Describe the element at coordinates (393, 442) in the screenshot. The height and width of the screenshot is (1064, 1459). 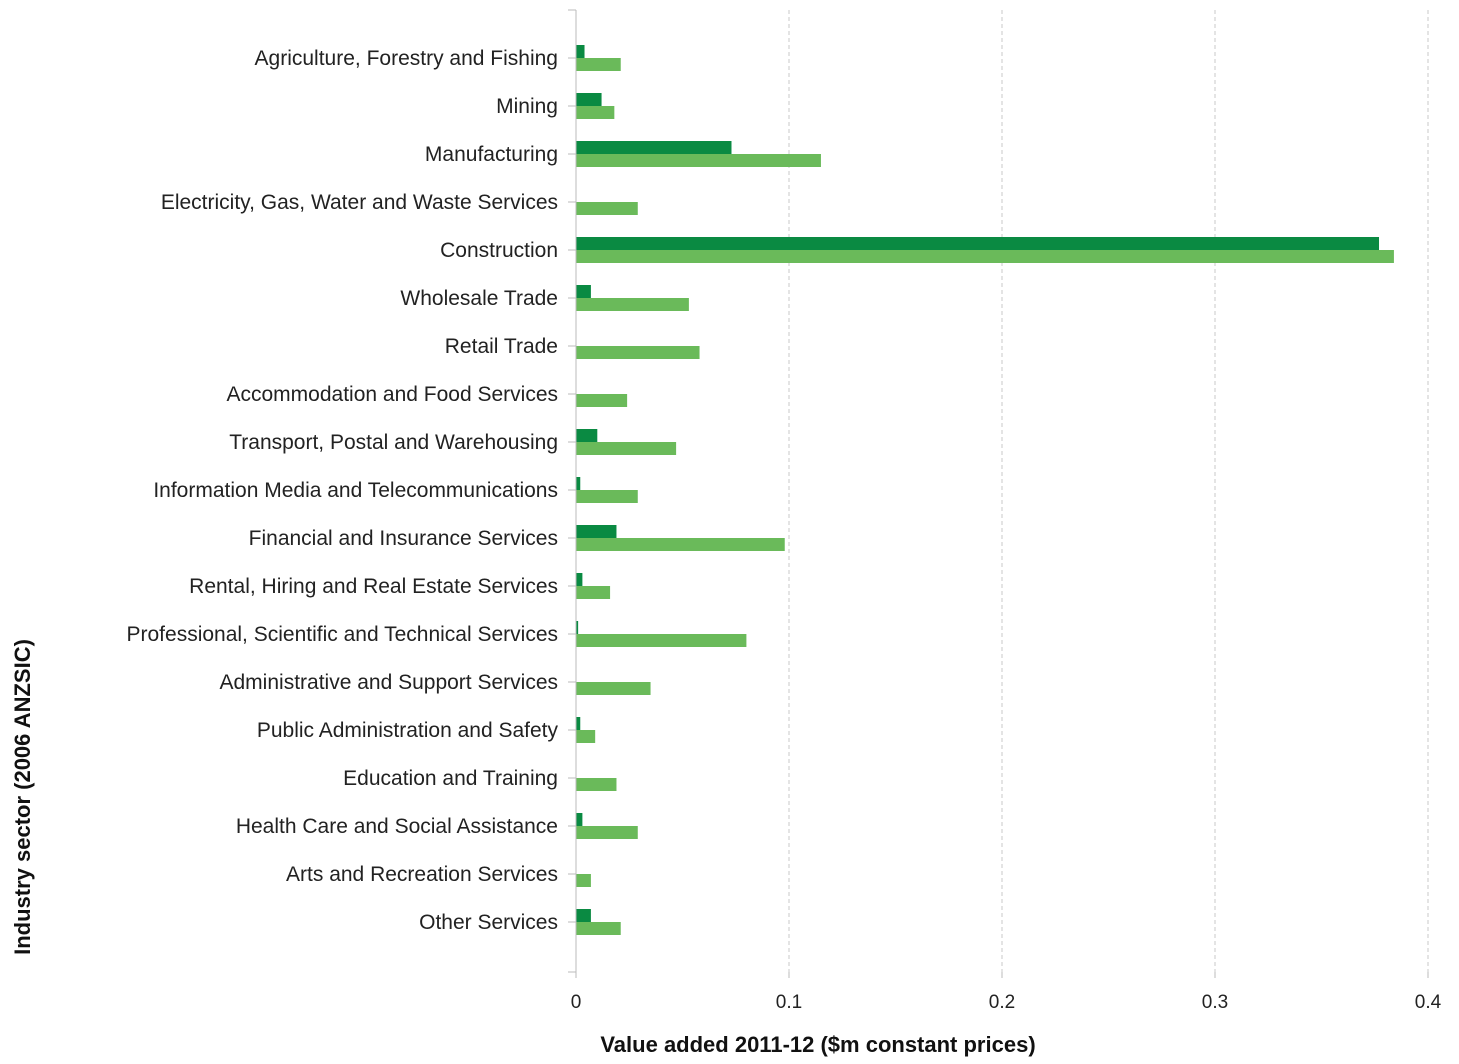
I see `category-label: Transport, Postal and Warehousing` at that location.